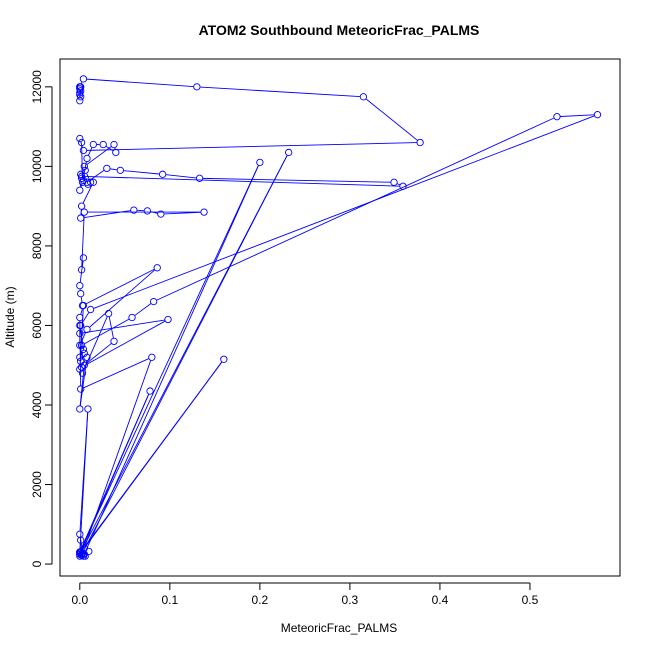 The image size is (650, 650). What do you see at coordinates (41, 318) in the screenshot?
I see `y-axis: 0 2000 4000 6000 8000 10000 12000` at bounding box center [41, 318].